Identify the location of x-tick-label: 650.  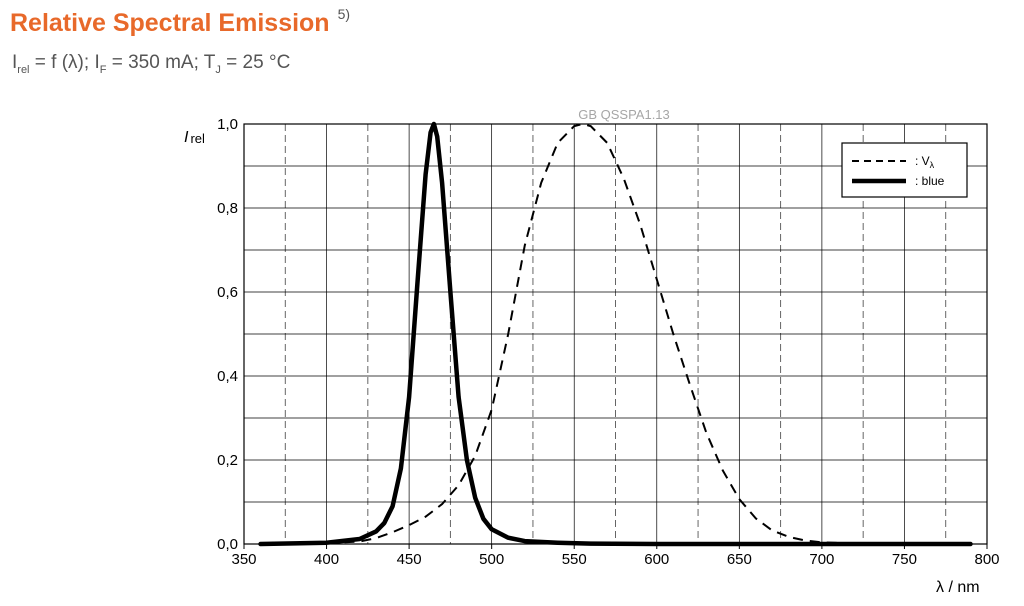
(739, 559).